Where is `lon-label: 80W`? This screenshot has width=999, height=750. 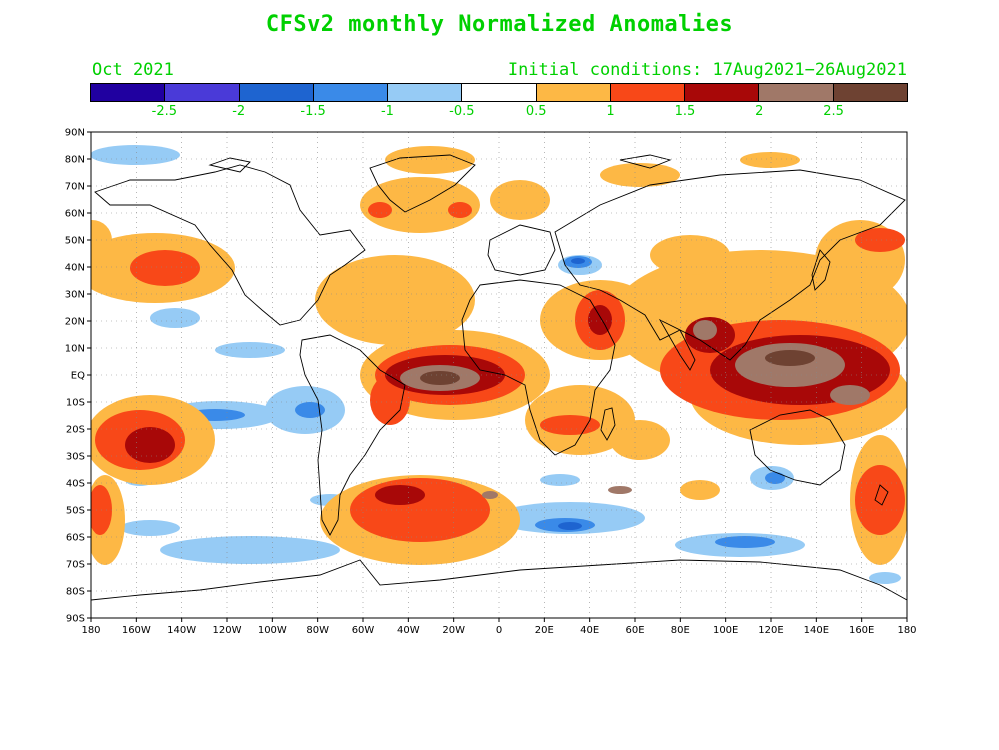
lon-label: 80W is located at coordinates (317, 630).